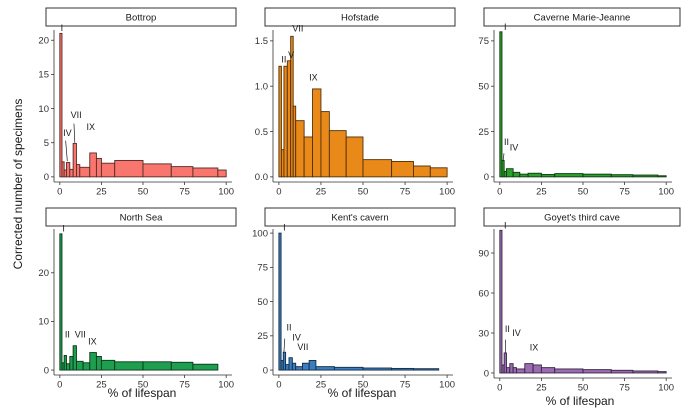 The image size is (700, 416). I want to click on annotation-leader, so click(503, 157).